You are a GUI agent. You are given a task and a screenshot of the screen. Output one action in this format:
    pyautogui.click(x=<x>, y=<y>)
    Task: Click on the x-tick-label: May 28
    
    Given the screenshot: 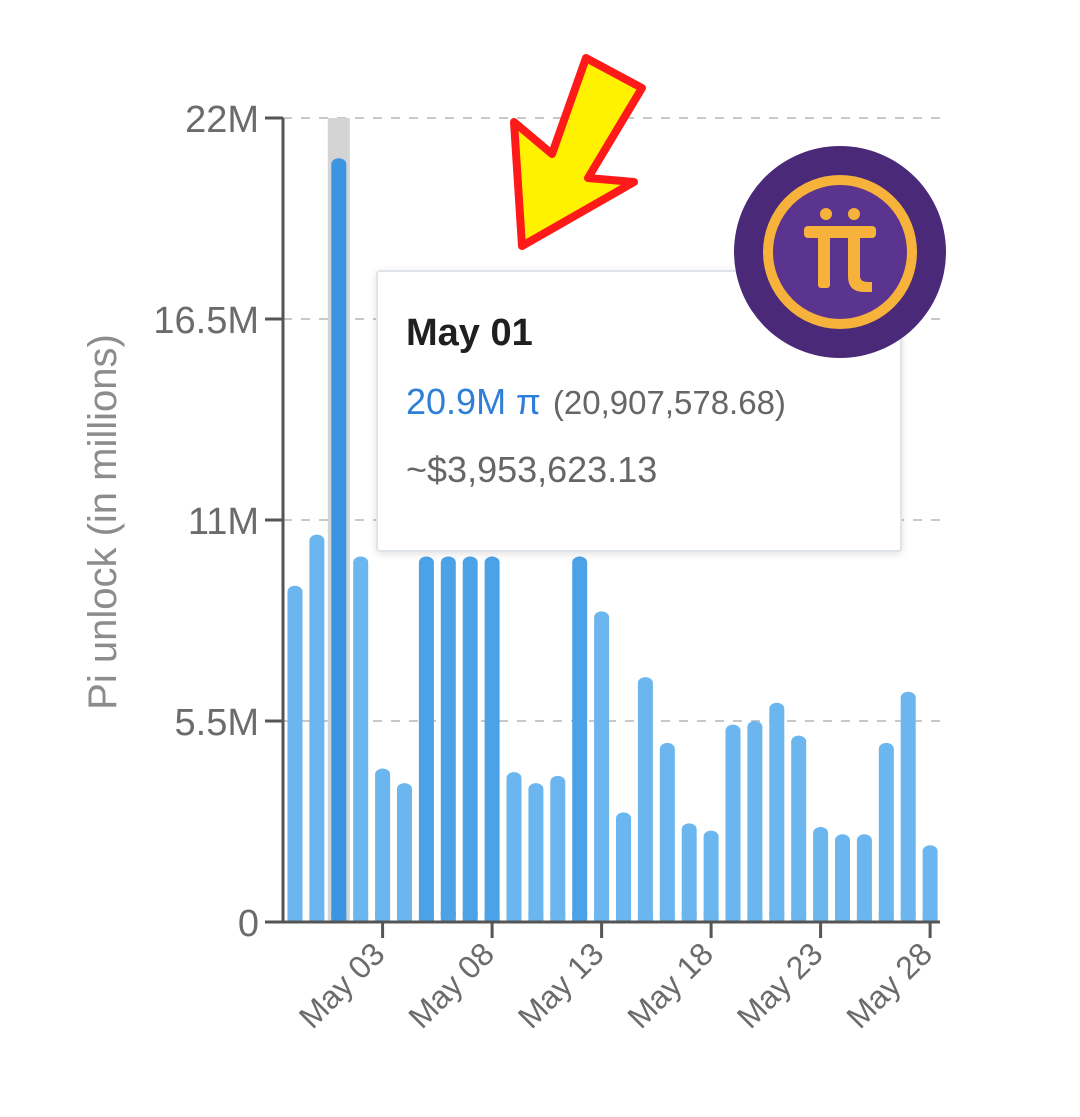 What is the action you would take?
    pyautogui.click(x=889, y=985)
    